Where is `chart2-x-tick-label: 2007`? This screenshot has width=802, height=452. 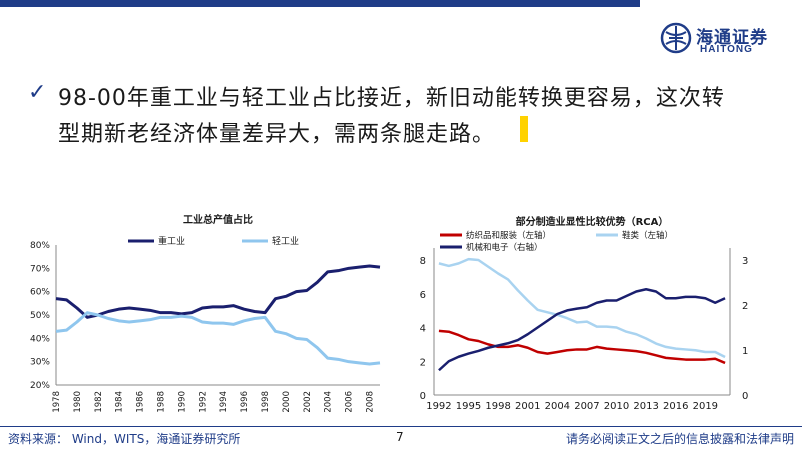 chart2-x-tick-label: 2007 is located at coordinates (586, 406).